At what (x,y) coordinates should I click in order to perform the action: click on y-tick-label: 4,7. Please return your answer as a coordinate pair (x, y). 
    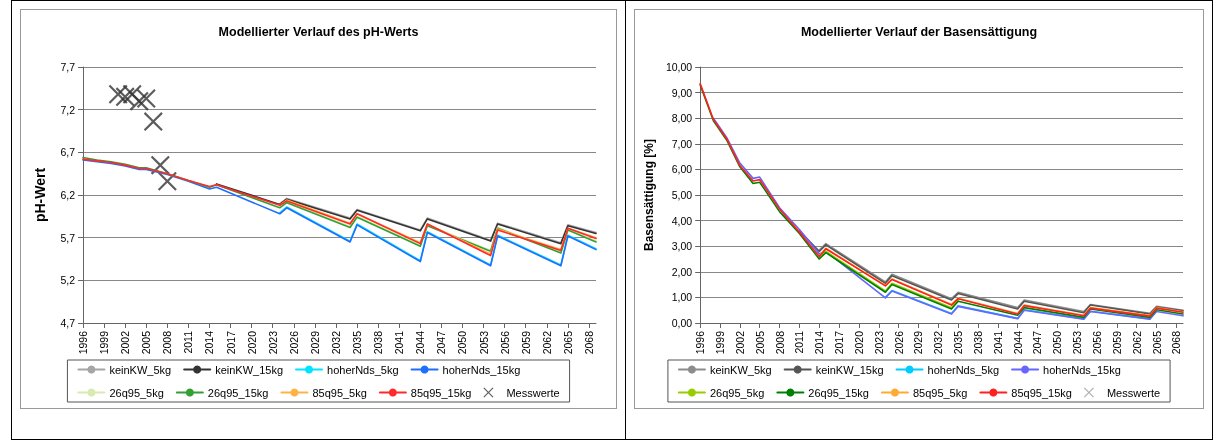
    Looking at the image, I should click on (68, 323).